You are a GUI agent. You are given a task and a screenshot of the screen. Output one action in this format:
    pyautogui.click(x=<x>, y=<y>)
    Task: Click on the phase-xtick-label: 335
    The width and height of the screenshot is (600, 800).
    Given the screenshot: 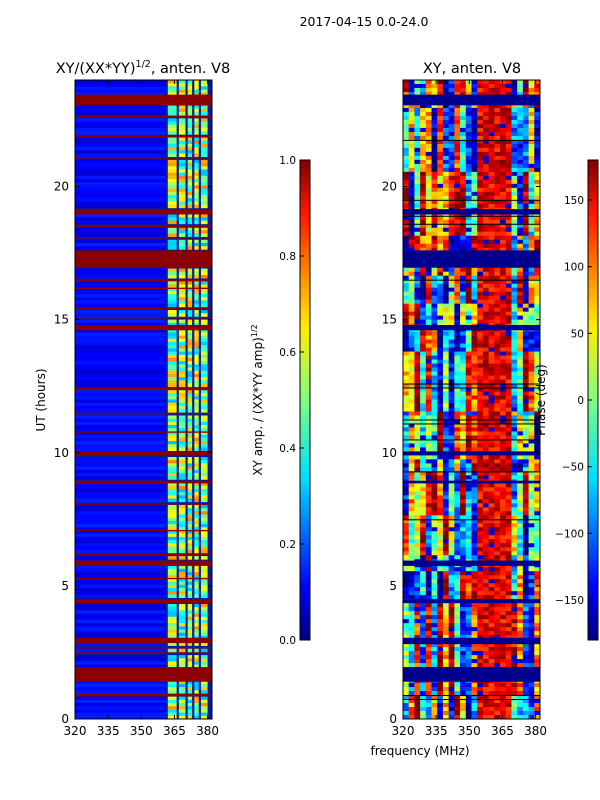 What is the action you would take?
    pyautogui.click(x=436, y=731)
    